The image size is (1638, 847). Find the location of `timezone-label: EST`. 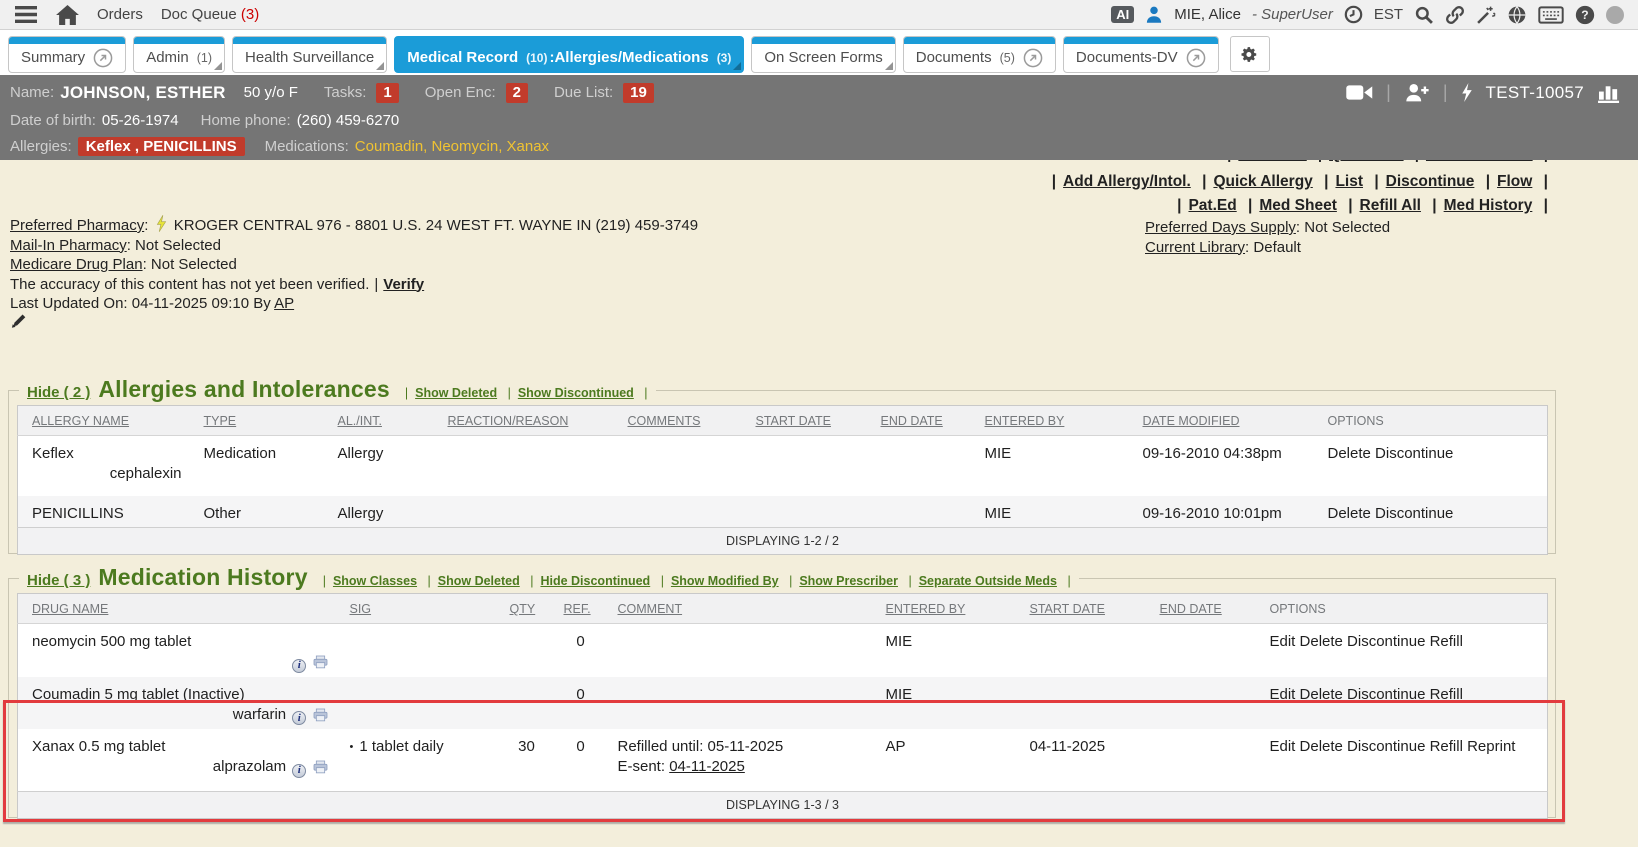

timezone-label: EST is located at coordinates (1388, 14).